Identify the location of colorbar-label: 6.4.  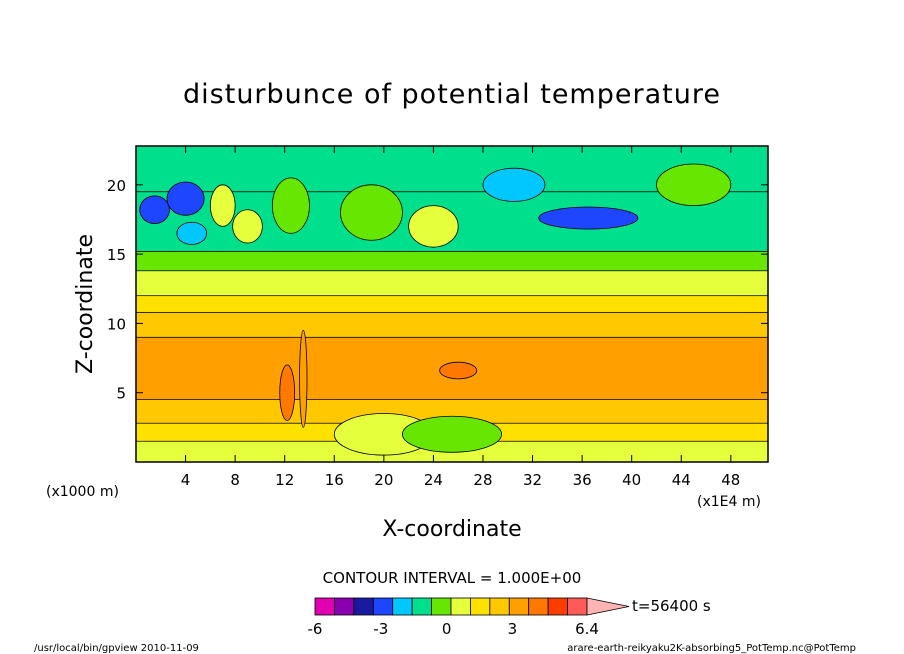
(587, 629).